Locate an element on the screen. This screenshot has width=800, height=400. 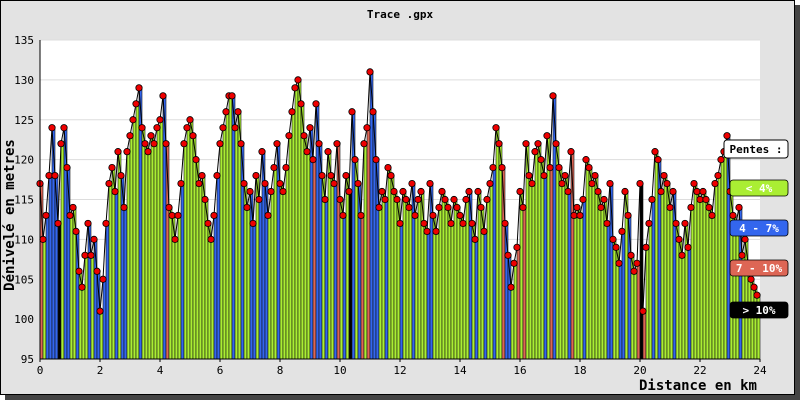
slope-legend: Pentes : < 4% 4 - 7% 7 - 10% > 10% is located at coordinates (756, 229).